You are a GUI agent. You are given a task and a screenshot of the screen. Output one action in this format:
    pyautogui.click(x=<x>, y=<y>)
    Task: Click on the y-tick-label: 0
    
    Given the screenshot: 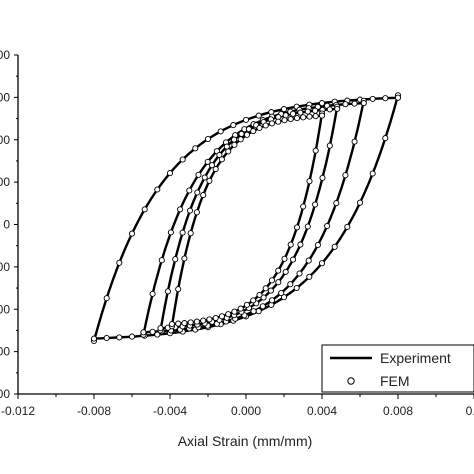 What is the action you would take?
    pyautogui.click(x=6, y=225)
    